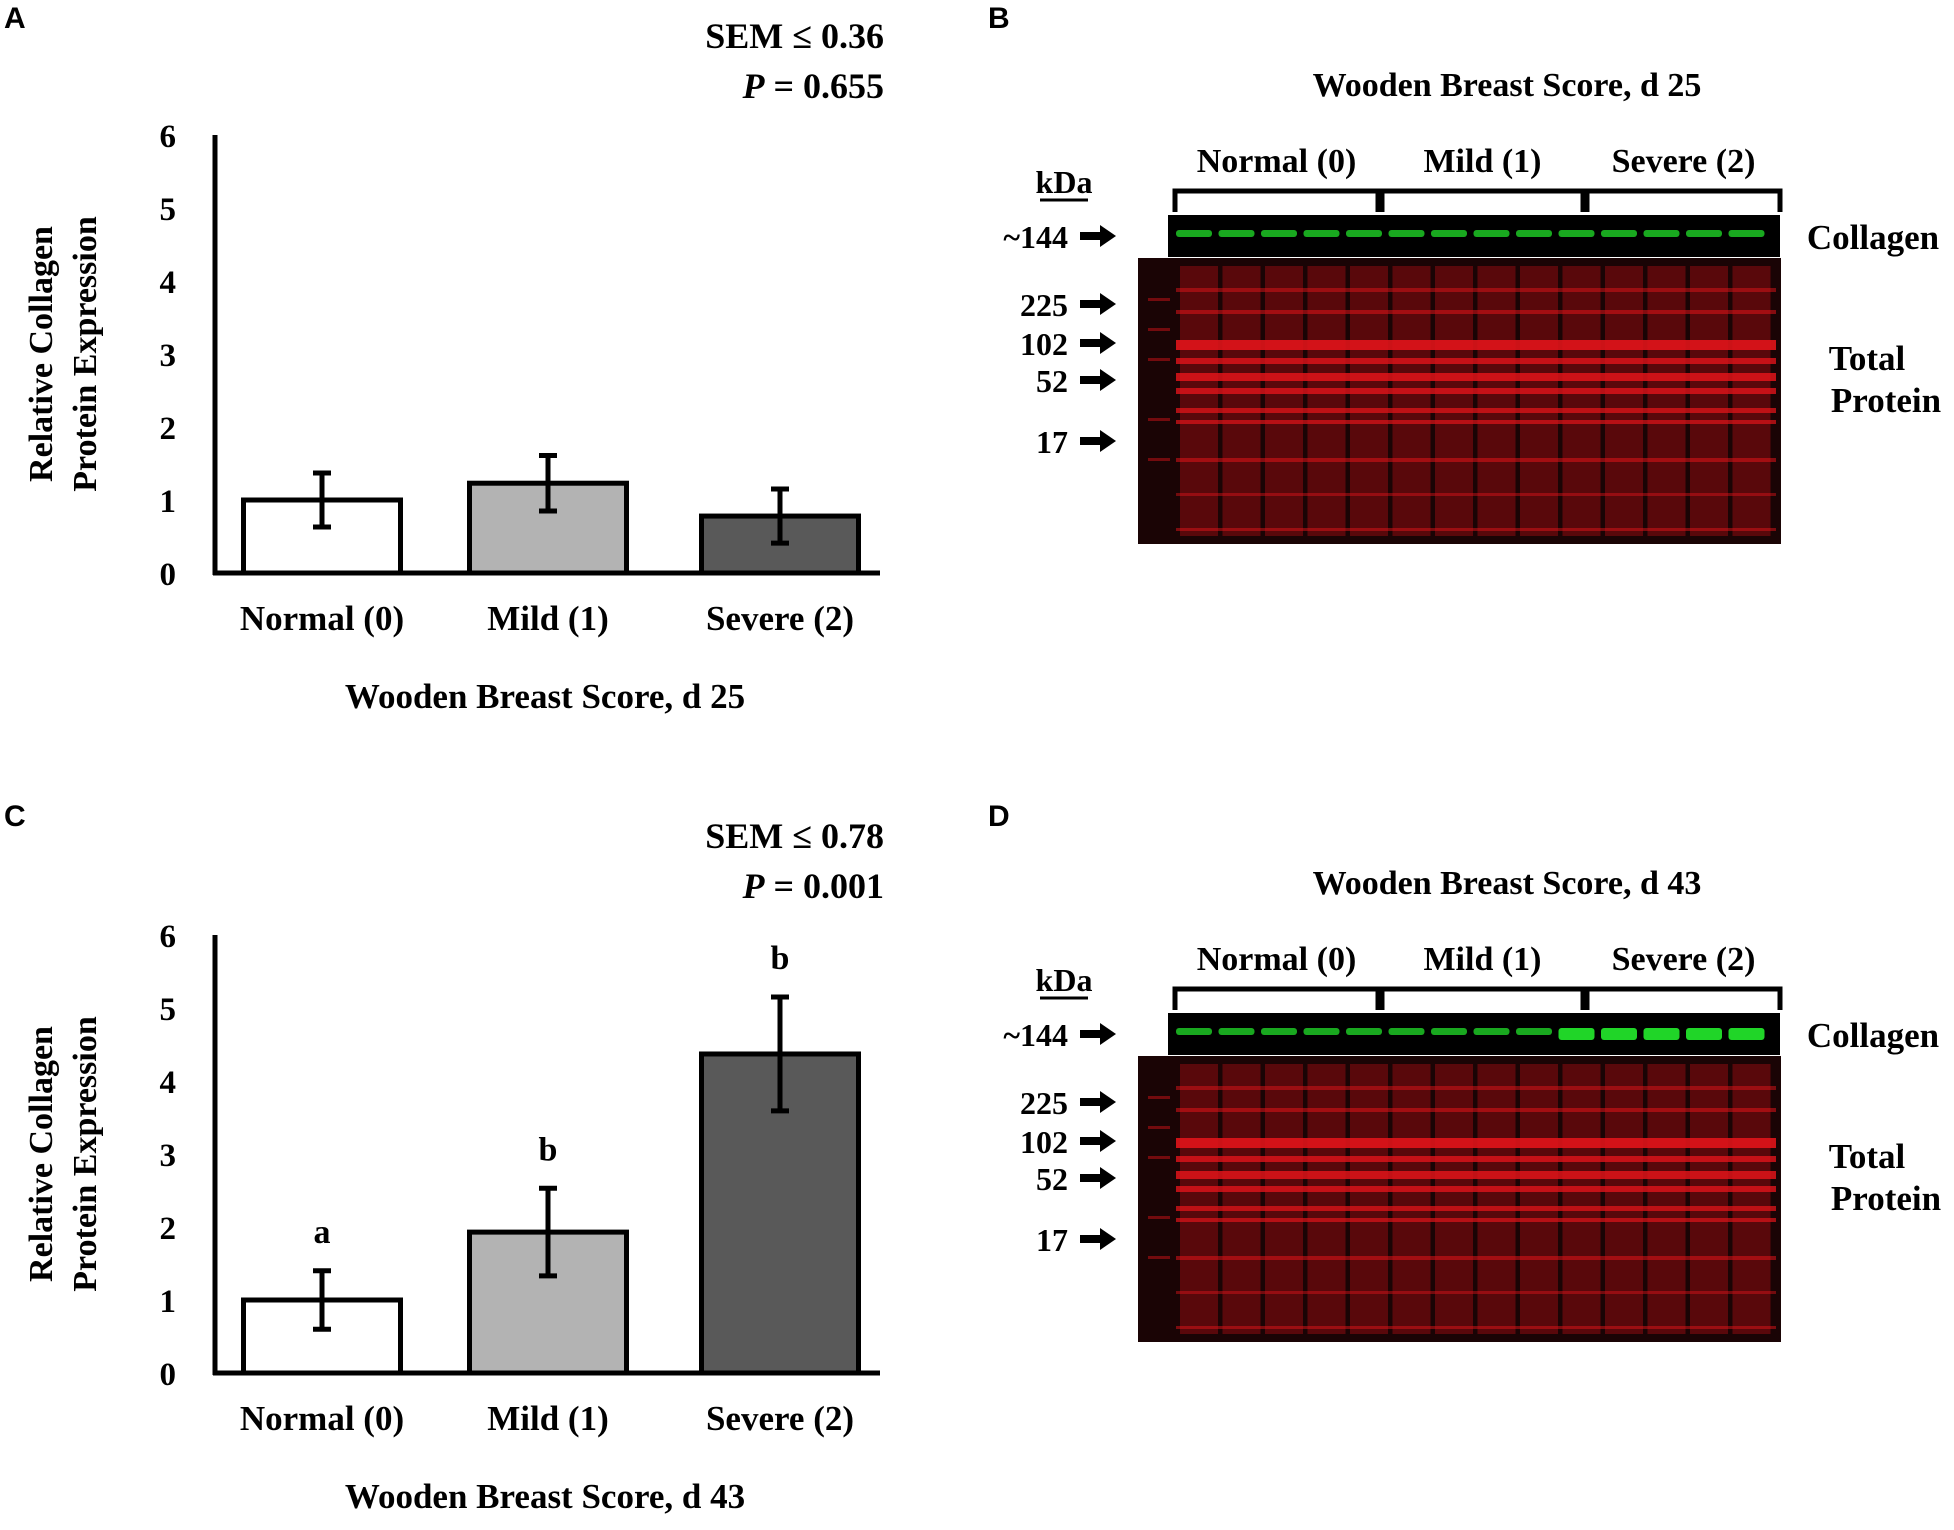 Image resolution: width=1954 pixels, height=1530 pixels. Describe the element at coordinates (85, 354) in the screenshot. I see `y-axis-label-line: Protein Expression` at that location.